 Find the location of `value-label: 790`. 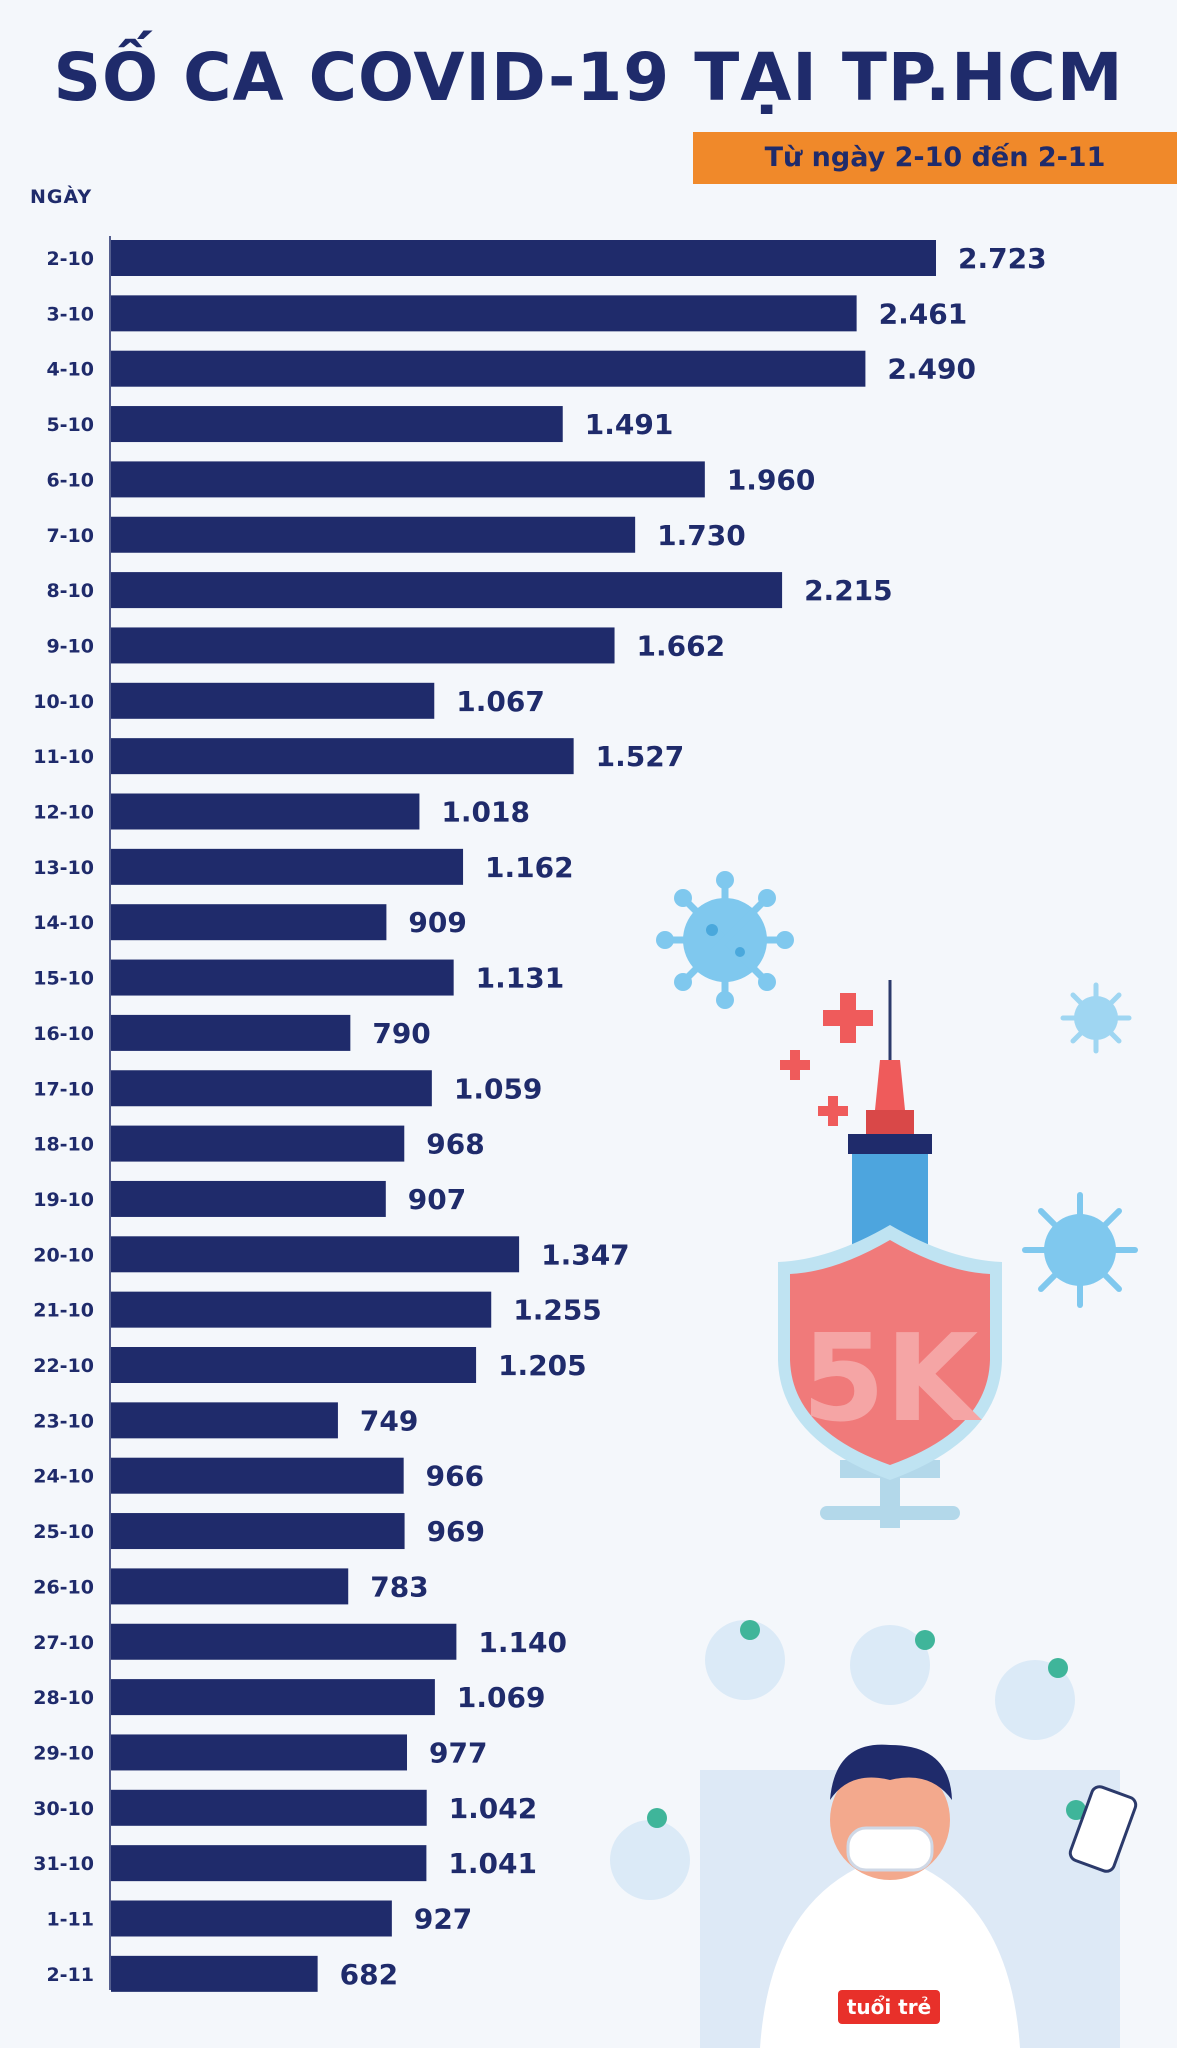

value-label: 790 is located at coordinates (401, 1033).